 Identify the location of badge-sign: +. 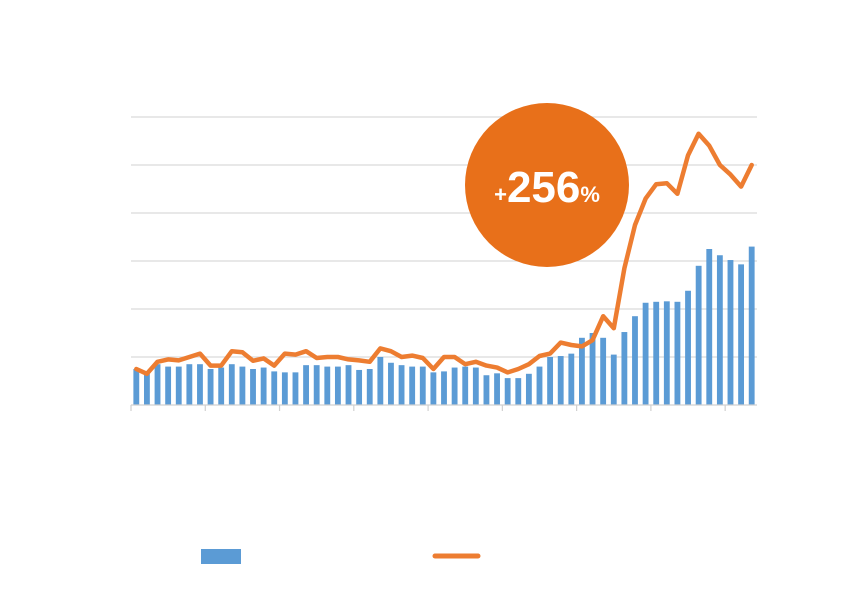
(500, 194).